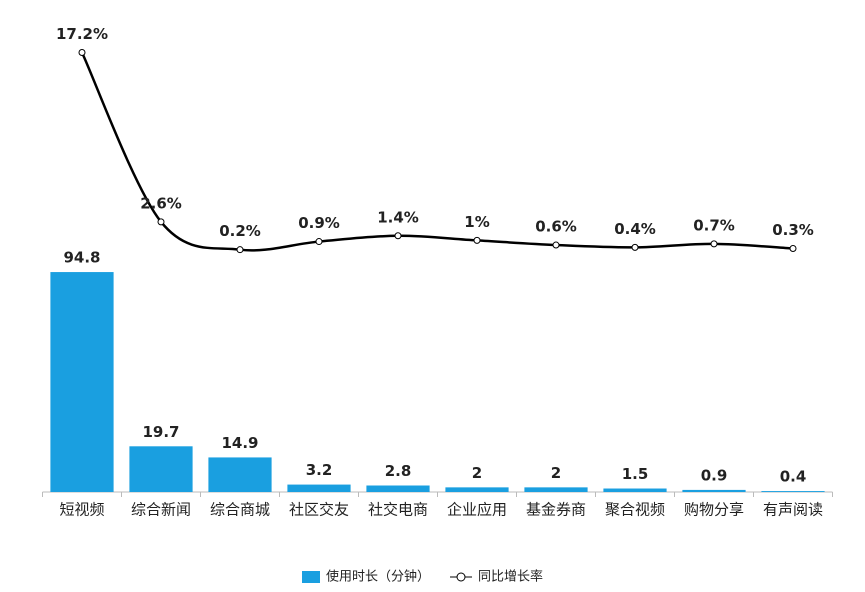 Image resolution: width=865 pixels, height=592 pixels. What do you see at coordinates (635, 474) in the screenshot?
I see `data-label: 1.5` at bounding box center [635, 474].